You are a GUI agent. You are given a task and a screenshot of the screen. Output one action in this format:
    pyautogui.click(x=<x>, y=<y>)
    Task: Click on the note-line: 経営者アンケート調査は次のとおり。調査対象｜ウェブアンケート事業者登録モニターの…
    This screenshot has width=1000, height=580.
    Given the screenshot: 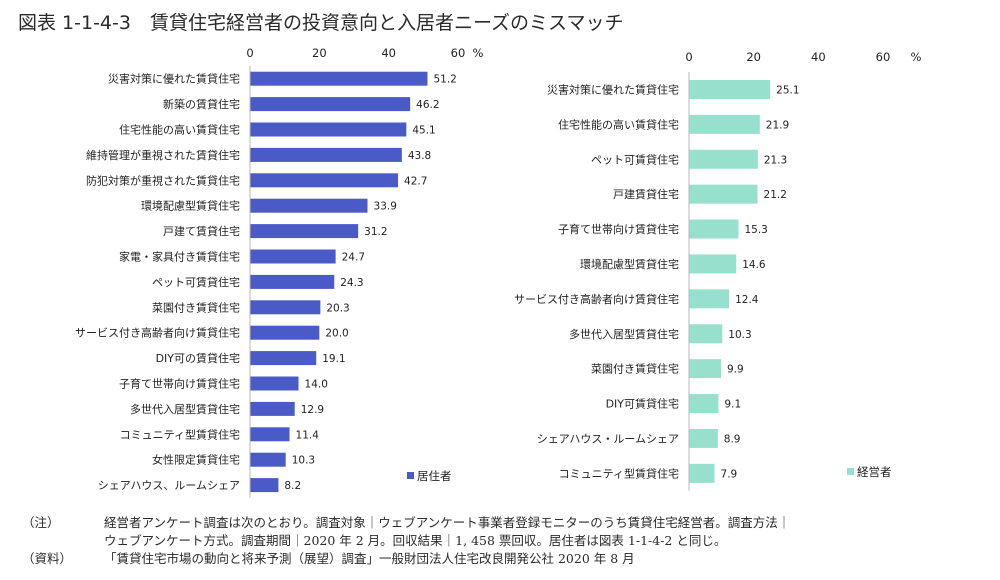 What is the action you would take?
    pyautogui.click(x=447, y=522)
    